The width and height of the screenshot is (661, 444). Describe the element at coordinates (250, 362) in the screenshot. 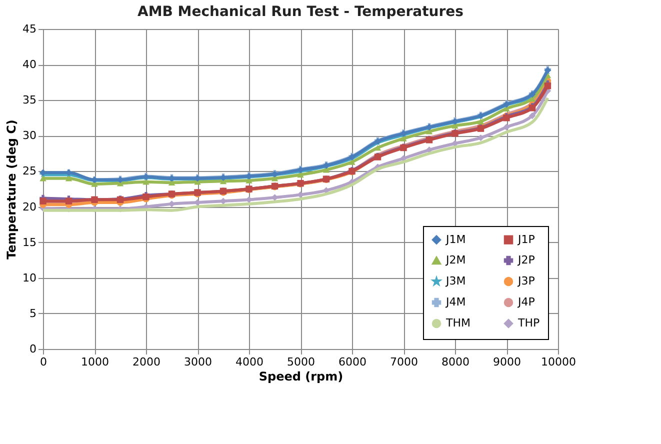

I see `x-tick-label: 4000` at that location.